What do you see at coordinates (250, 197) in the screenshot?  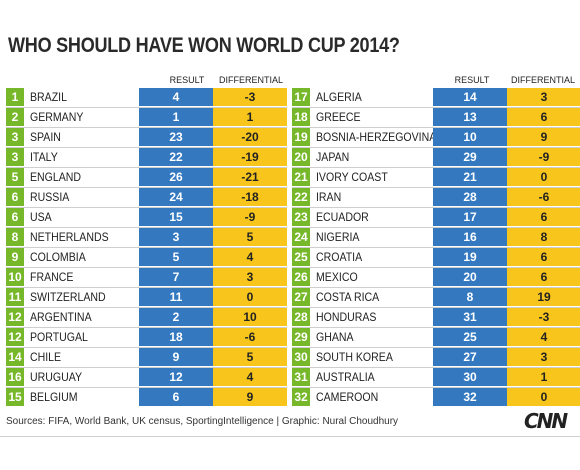 I see `differential-cell: -18` at bounding box center [250, 197].